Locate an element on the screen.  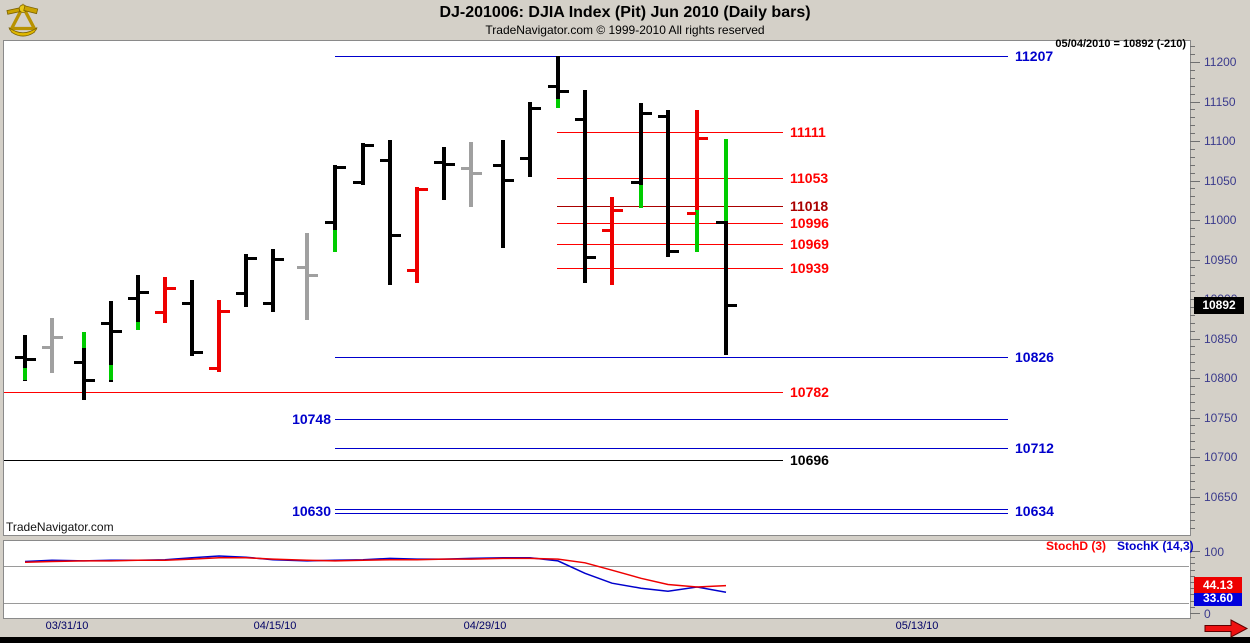
price-axis-label: 10850 is located at coordinates (1221, 338).